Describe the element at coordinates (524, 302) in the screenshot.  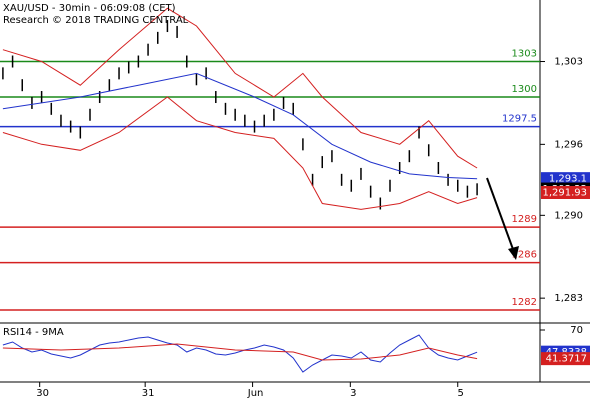
I see `level-label: 1282` at that location.